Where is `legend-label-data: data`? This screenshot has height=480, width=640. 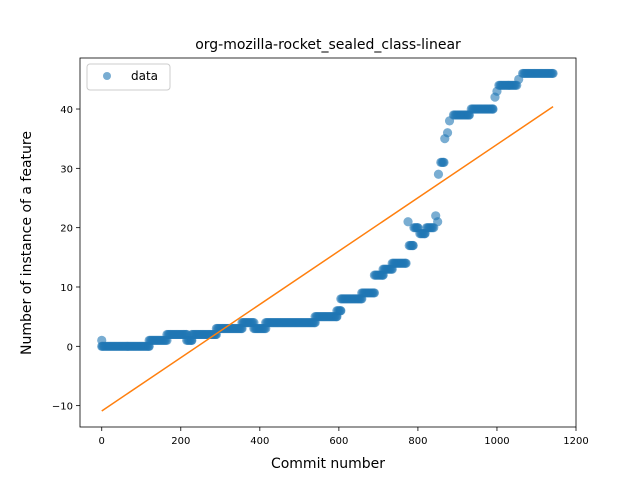 legend-label-data: data is located at coordinates (144, 76).